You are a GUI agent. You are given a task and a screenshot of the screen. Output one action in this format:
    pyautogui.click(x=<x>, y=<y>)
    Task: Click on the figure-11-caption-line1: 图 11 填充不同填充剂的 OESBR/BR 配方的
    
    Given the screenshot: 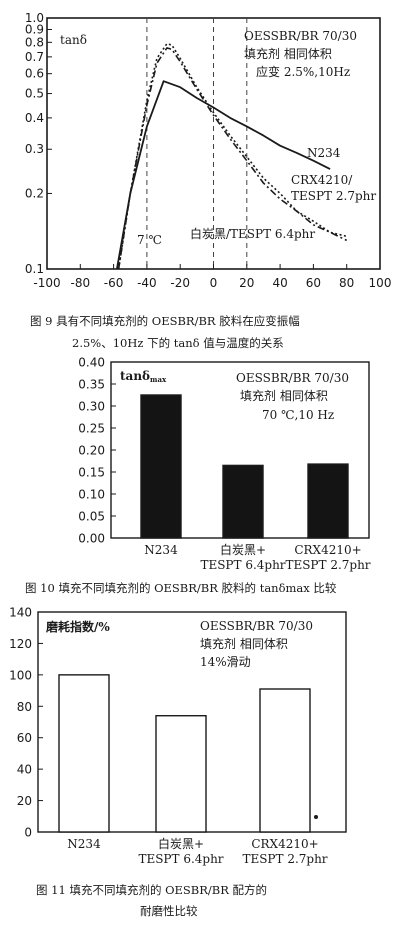 What is the action you would take?
    pyautogui.click(x=151, y=890)
    